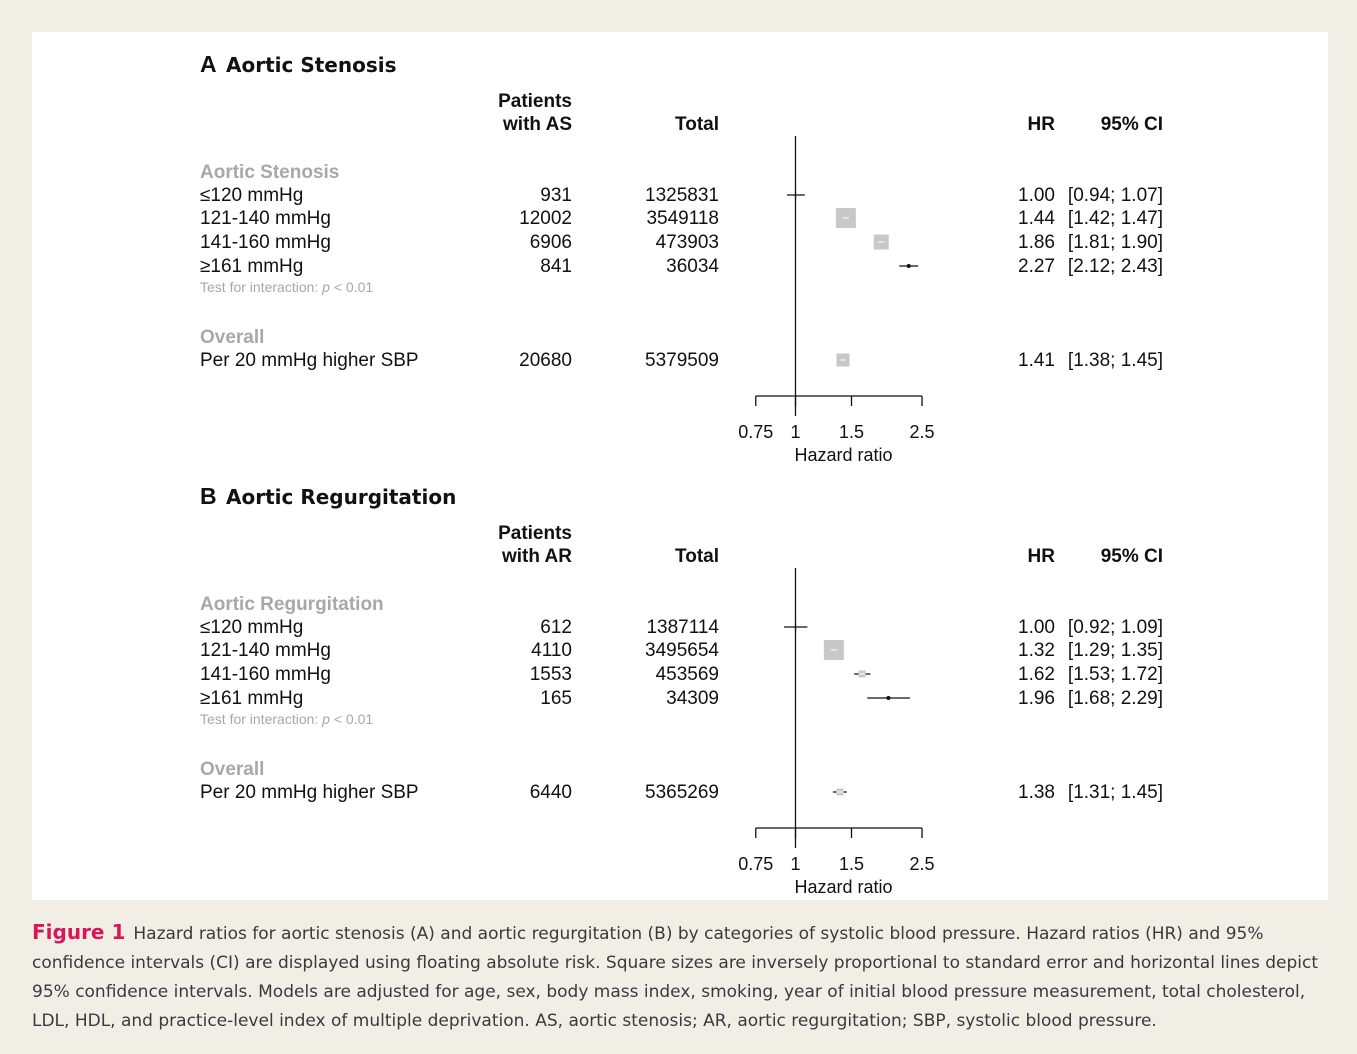 Image resolution: width=1357 pixels, height=1054 pixels. I want to click on total-count: 473903, so click(687, 242).